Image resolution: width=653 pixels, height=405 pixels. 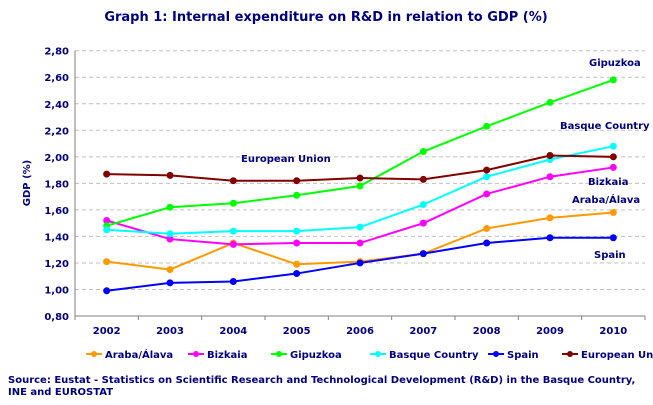 What do you see at coordinates (56, 290) in the screenshot?
I see `y-tick-label: 1,00` at bounding box center [56, 290].